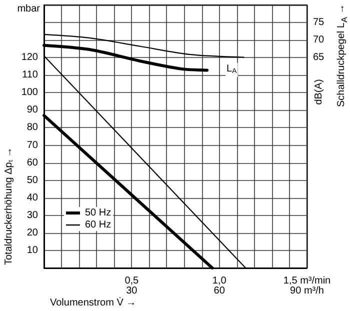 Image resolution: width=350 pixels, height=311 pixels. I want to click on y-tick-label: 80, so click(32, 128).